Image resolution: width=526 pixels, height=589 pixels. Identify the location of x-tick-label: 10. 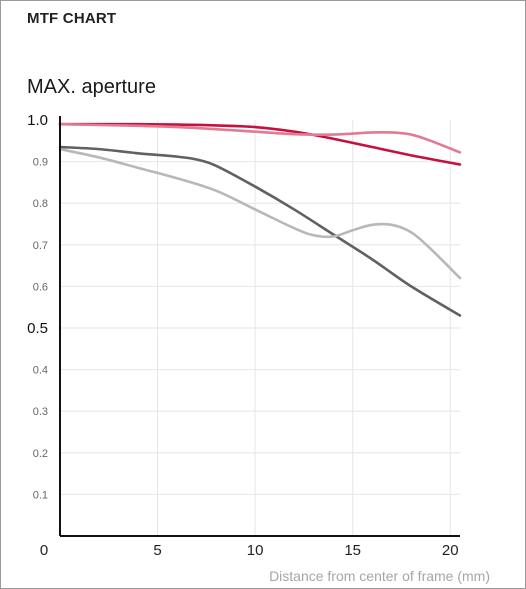
(255, 550).